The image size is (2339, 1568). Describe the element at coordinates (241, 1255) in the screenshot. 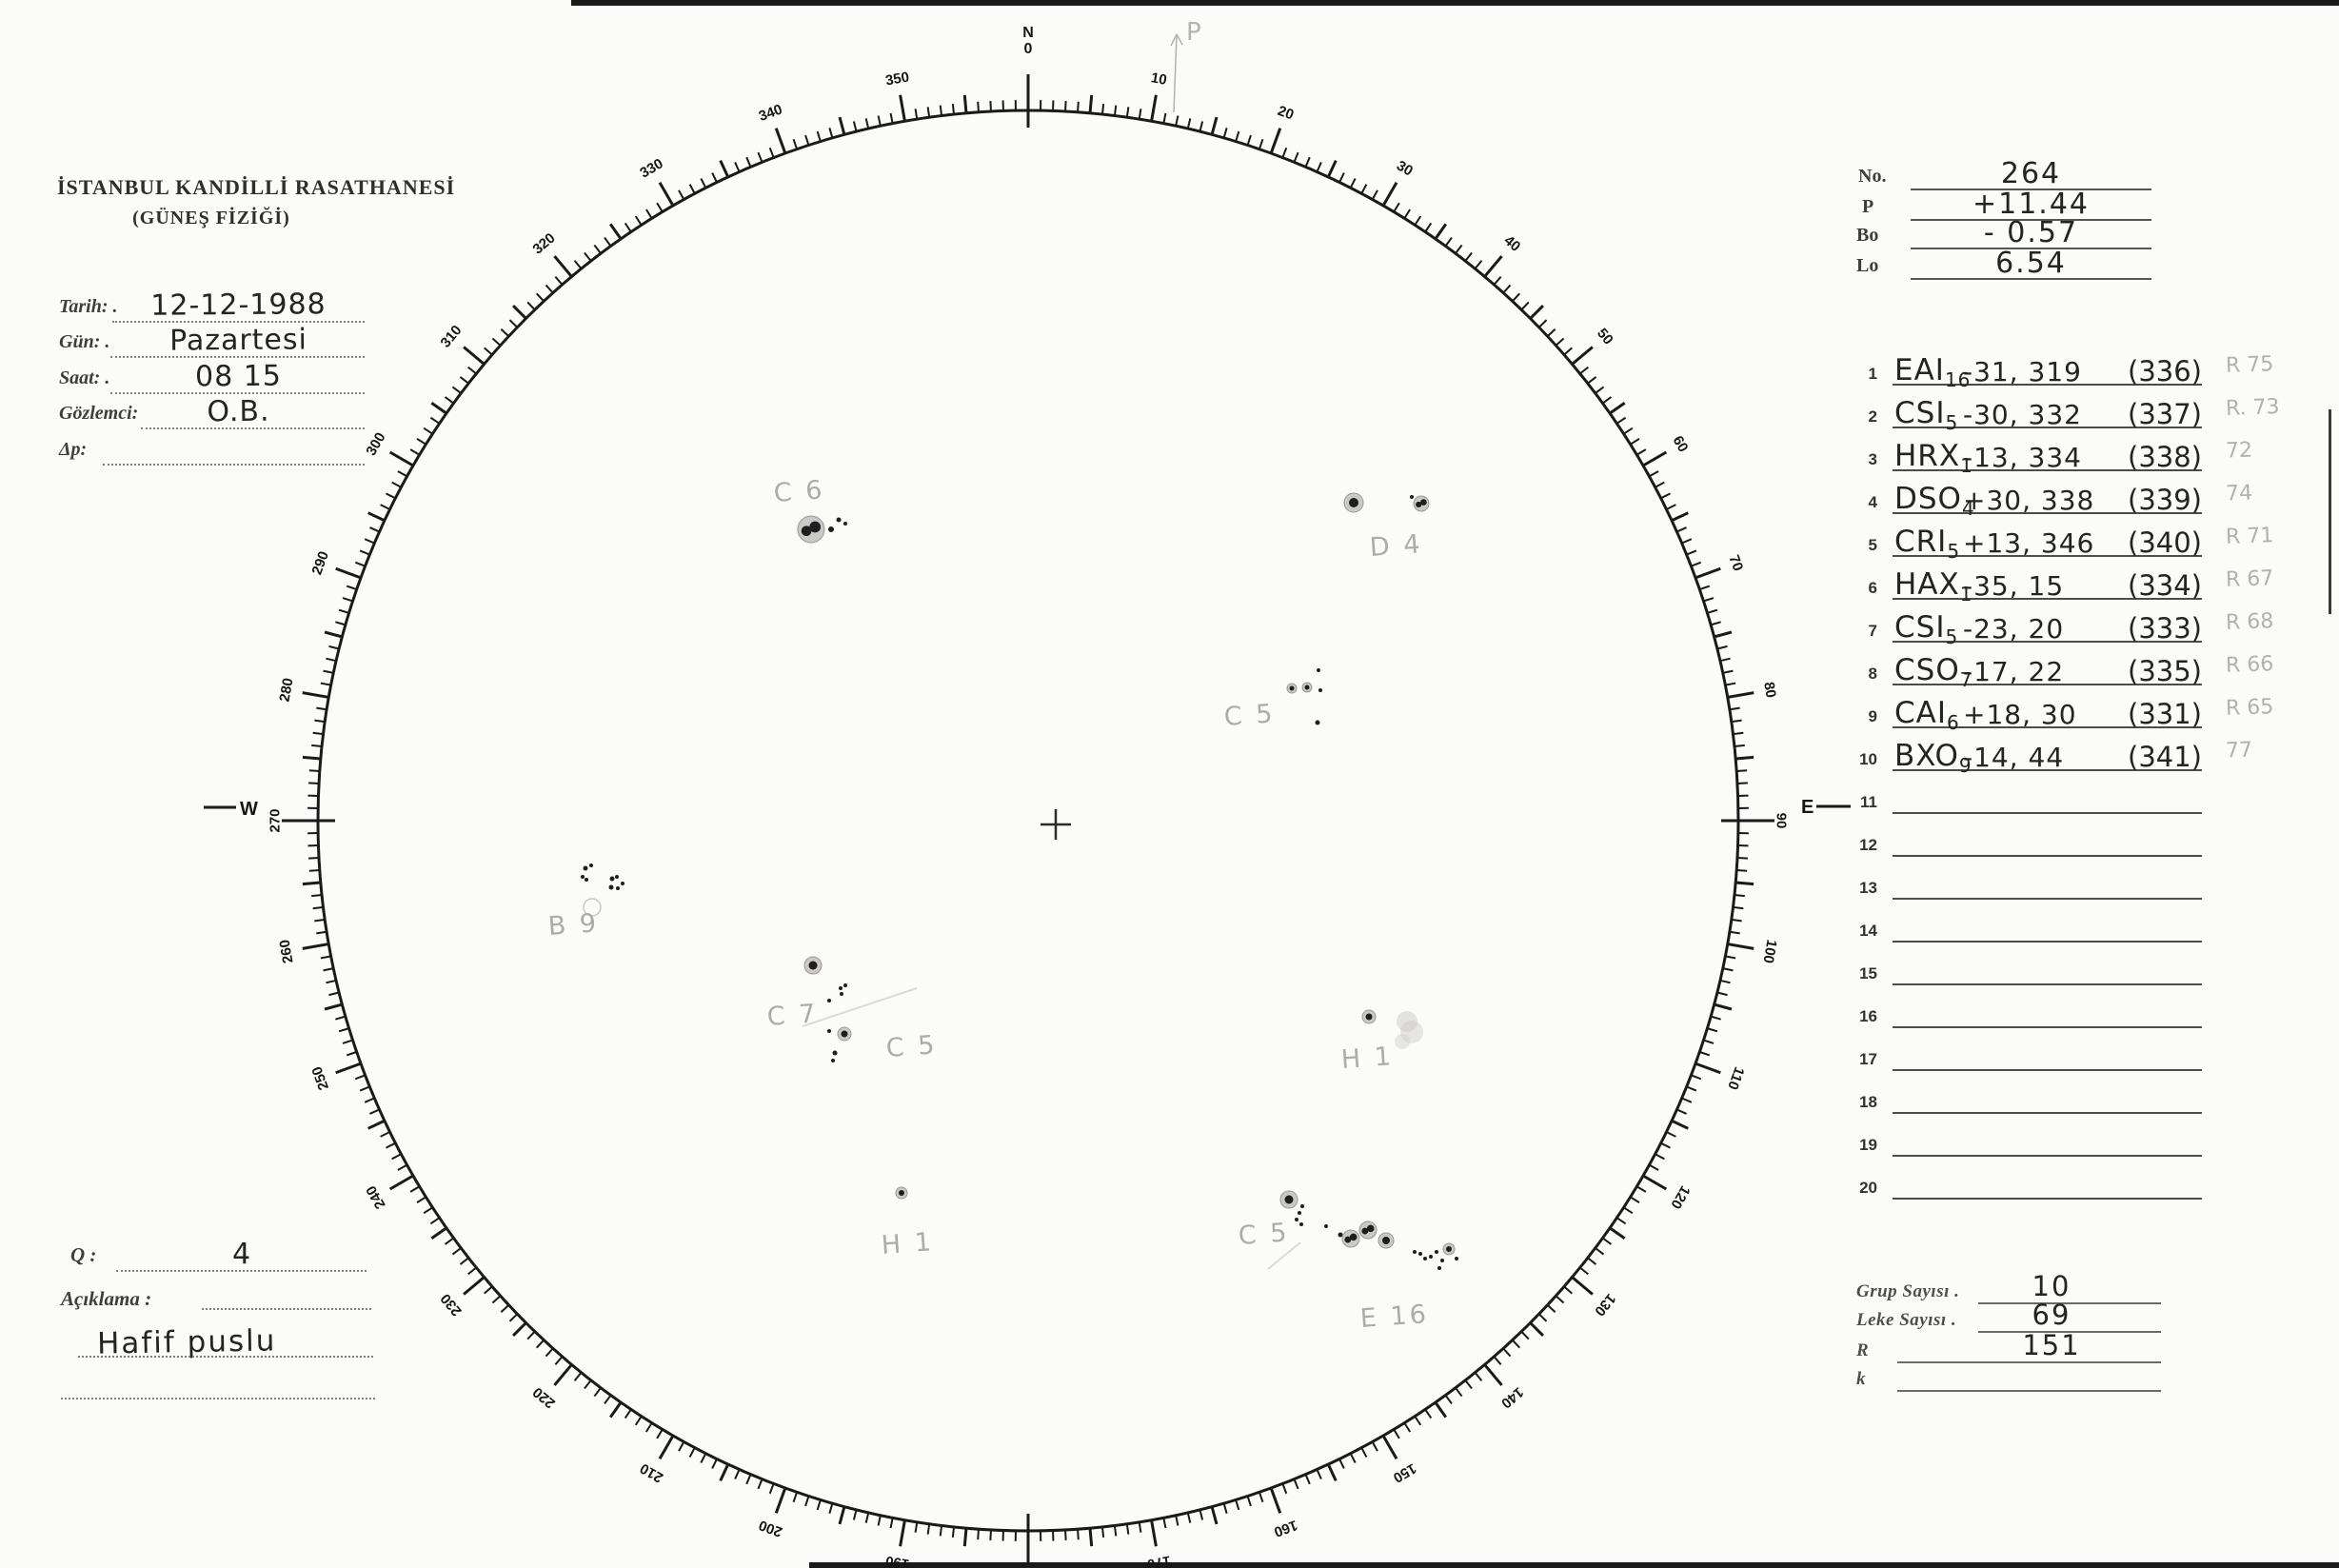

I see `q-value: 4` at that location.